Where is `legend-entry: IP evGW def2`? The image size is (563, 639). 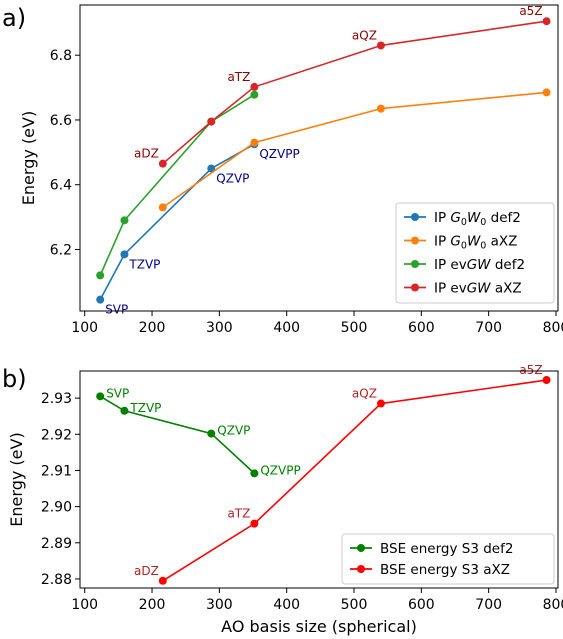 legend-entry: IP evGW def2 is located at coordinates (464, 265).